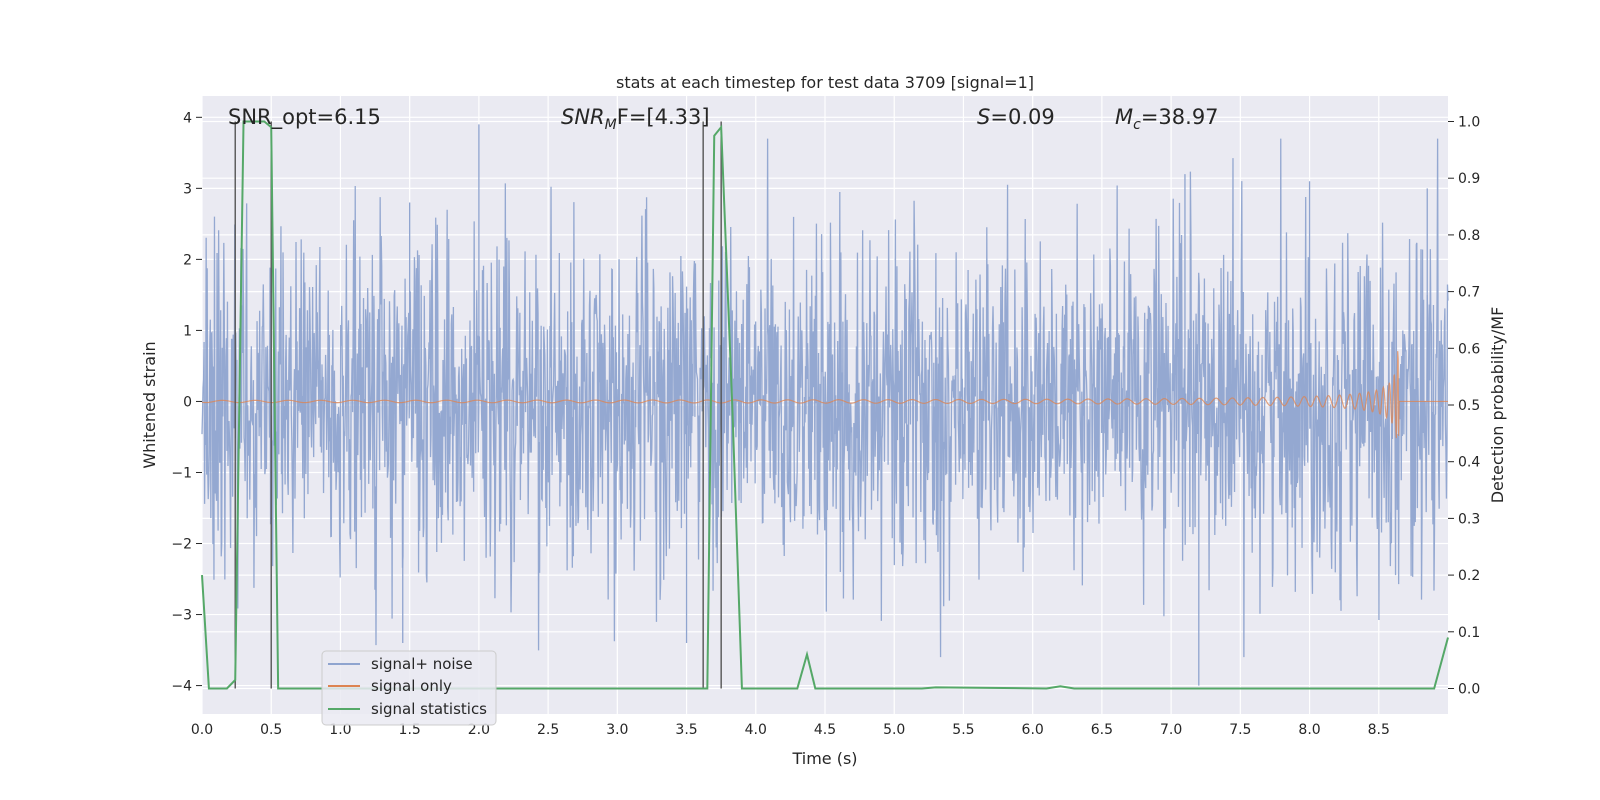  I want to click on annotation-mc: Mc=38.97, so click(1167, 119).